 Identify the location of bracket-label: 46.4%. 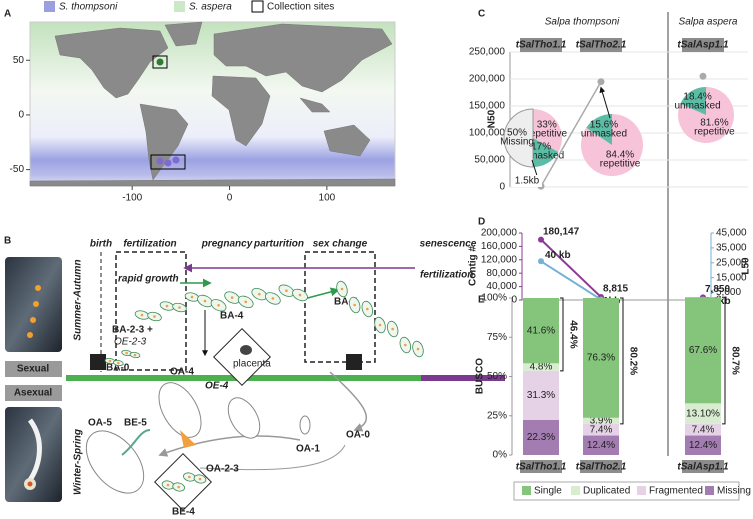
(572, 334).